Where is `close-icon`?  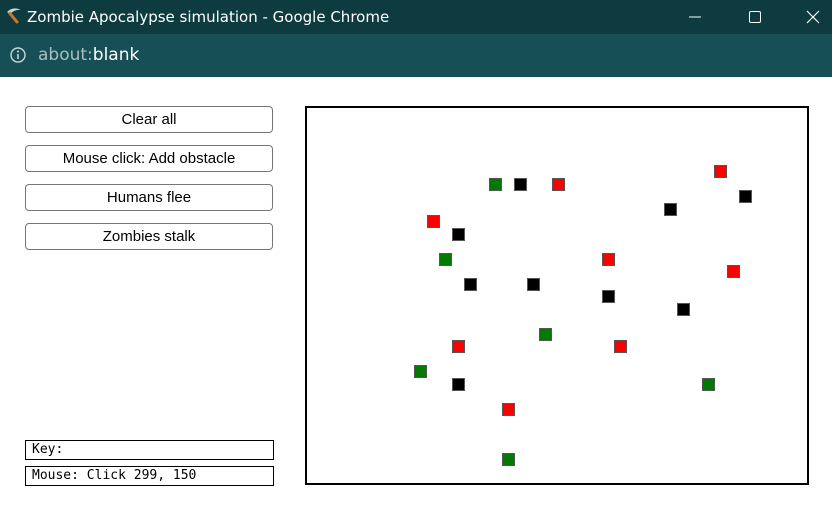 close-icon is located at coordinates (813, 17).